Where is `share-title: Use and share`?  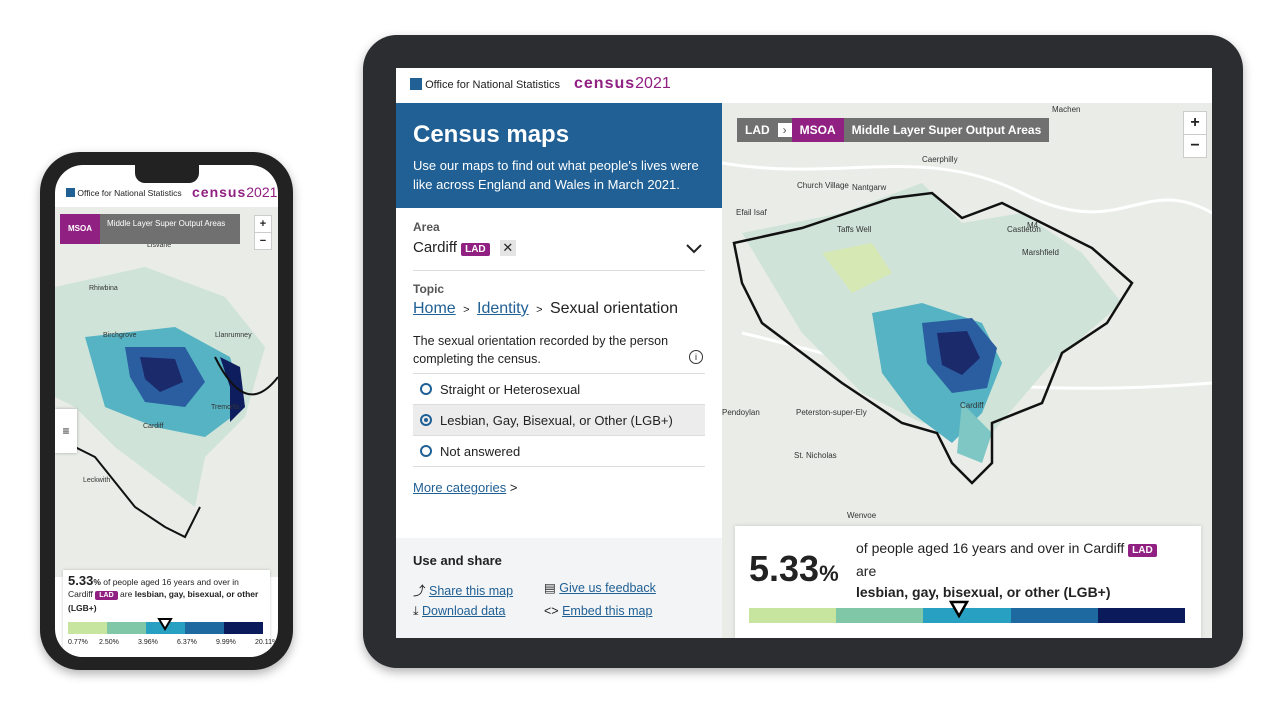 share-title: Use and share is located at coordinates (457, 560).